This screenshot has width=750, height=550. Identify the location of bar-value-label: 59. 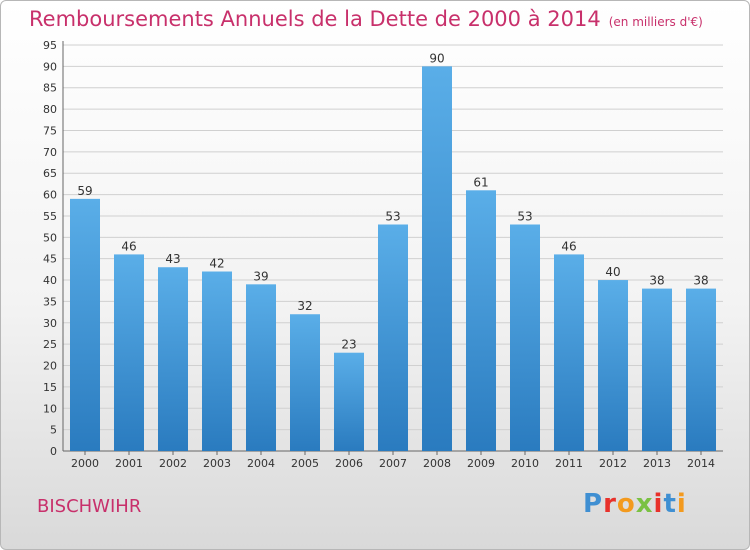
(84, 191).